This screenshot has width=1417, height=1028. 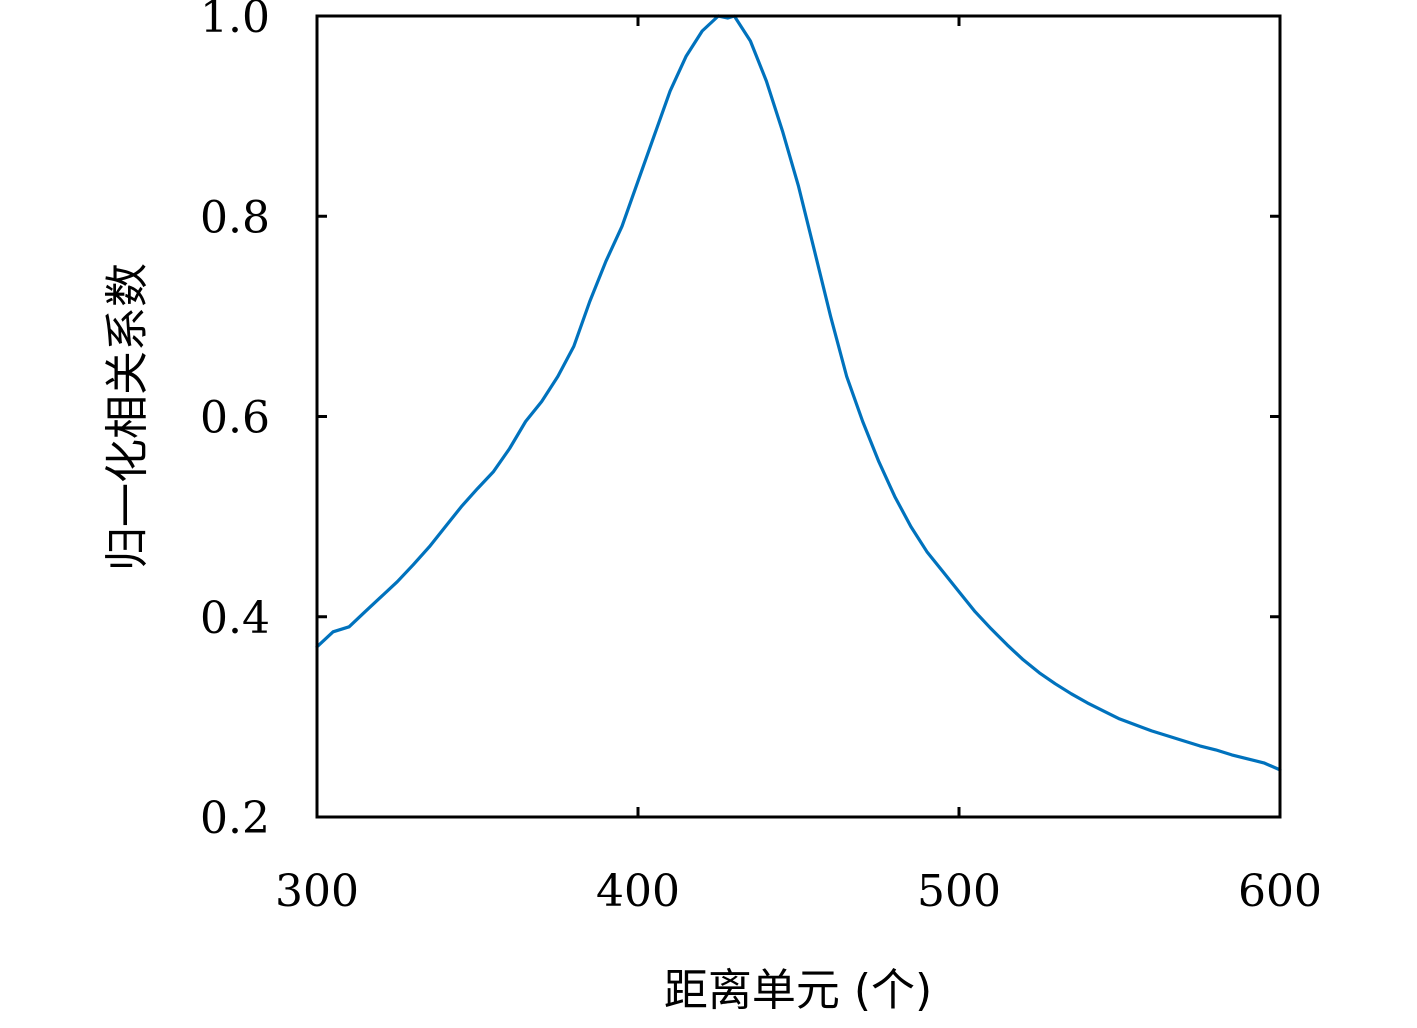 What do you see at coordinates (317, 891) in the screenshot?
I see `x-tick-label: 300` at bounding box center [317, 891].